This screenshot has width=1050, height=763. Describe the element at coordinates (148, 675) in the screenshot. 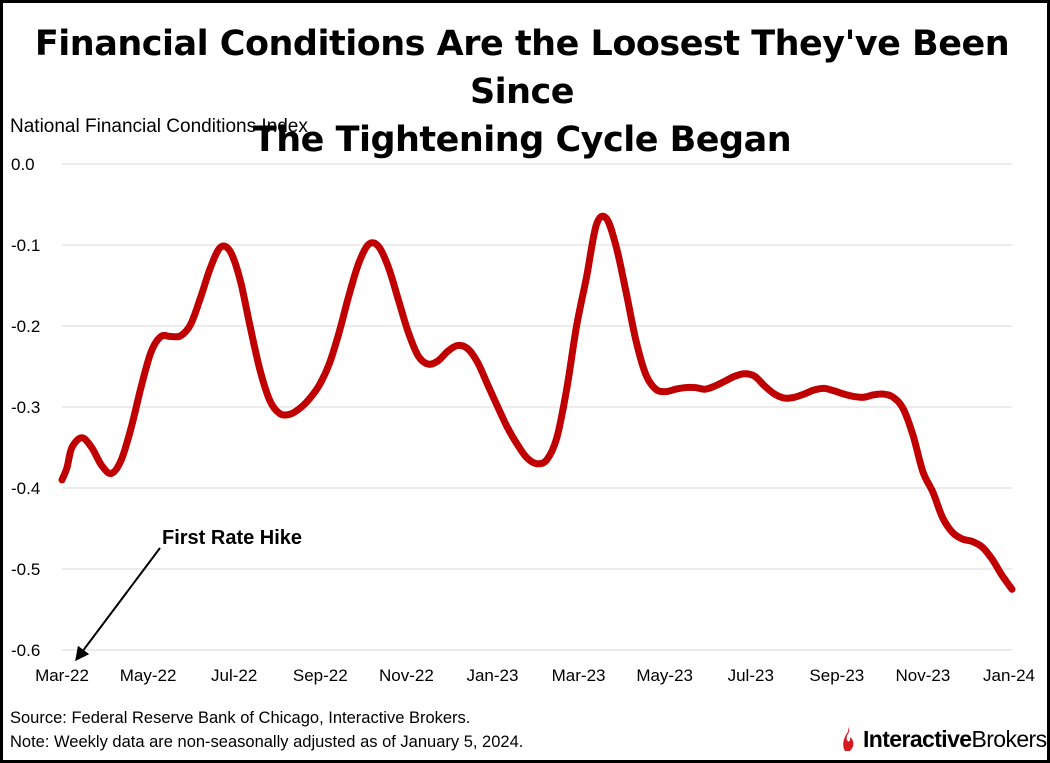

I see `x-tick-label: May-22` at that location.